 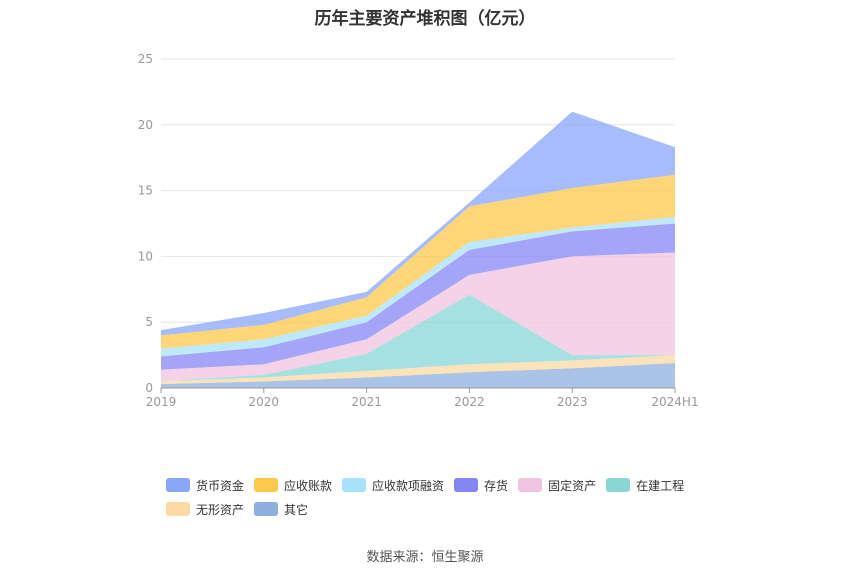 What do you see at coordinates (220, 509) in the screenshot?
I see `legend-label: 无形资产` at bounding box center [220, 509].